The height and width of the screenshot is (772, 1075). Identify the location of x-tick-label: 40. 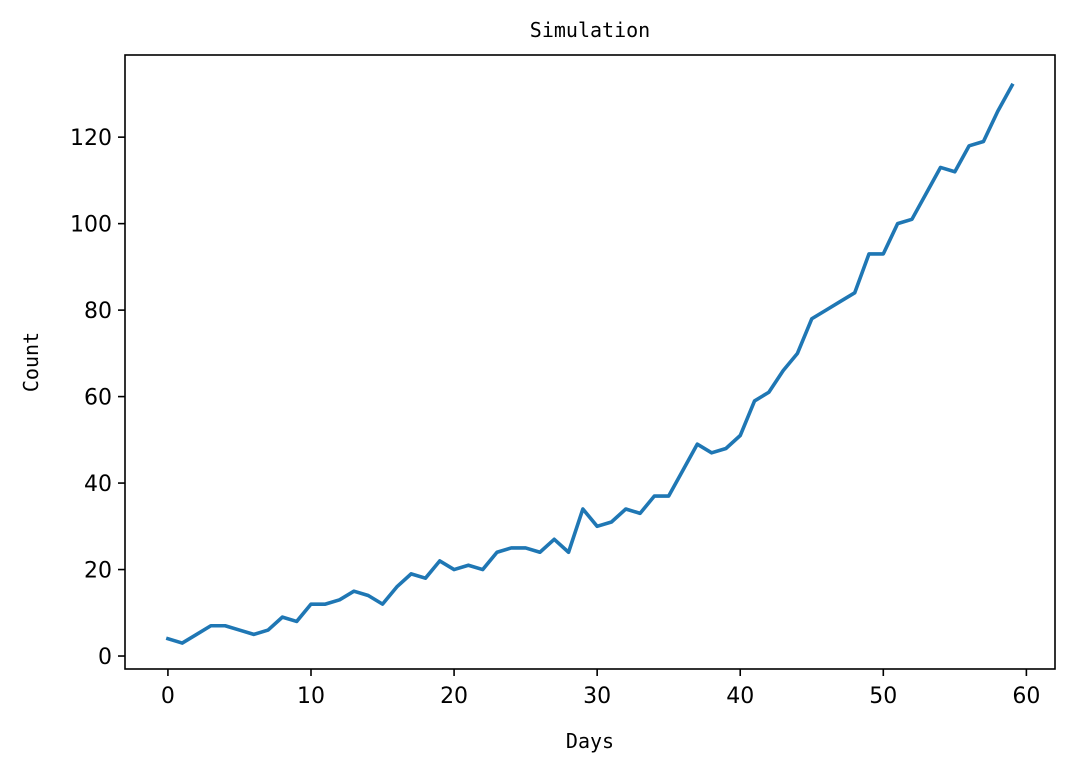
(740, 696).